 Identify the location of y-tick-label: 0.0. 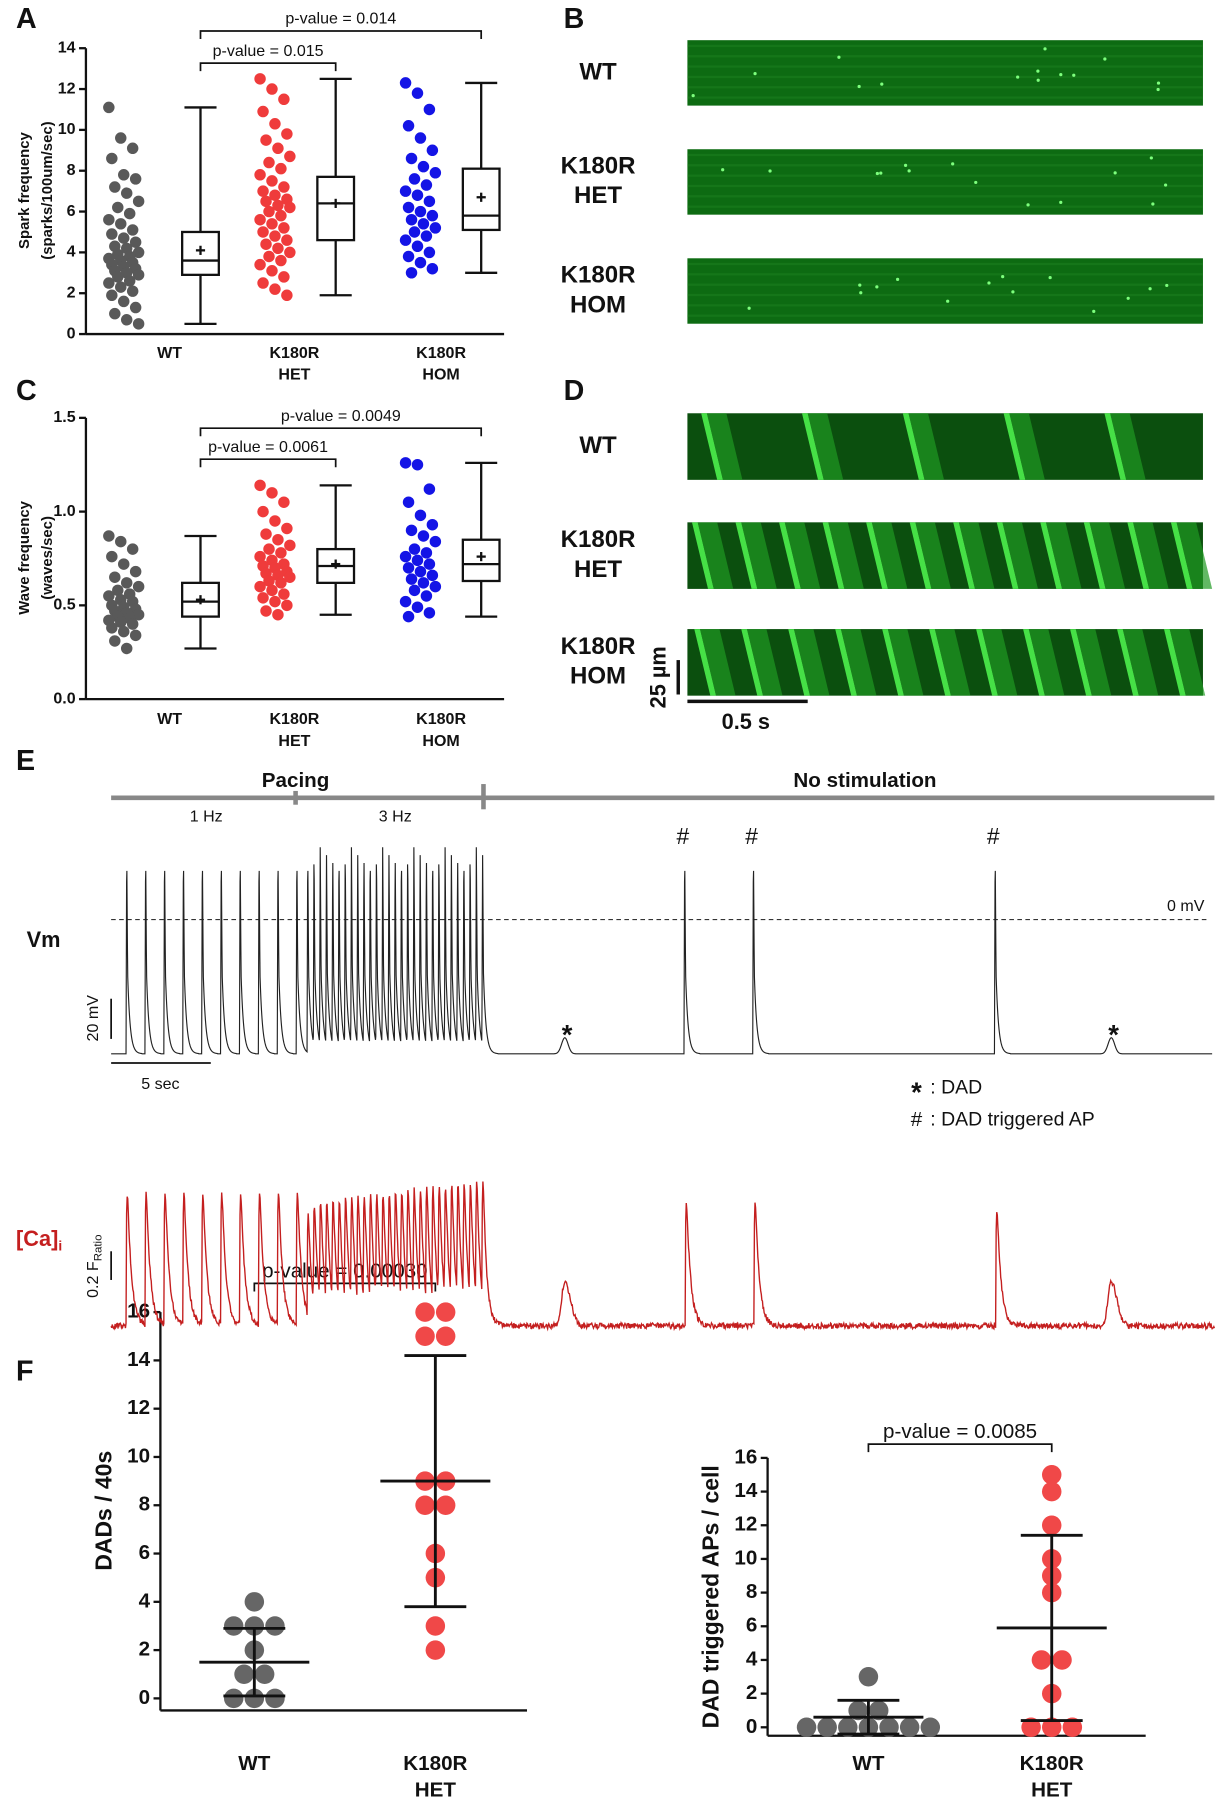
(64, 698).